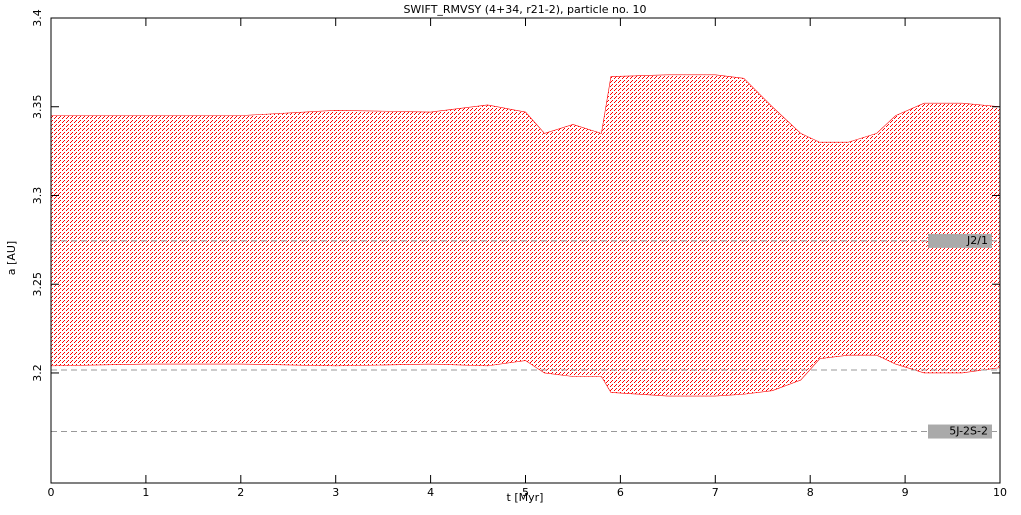 This screenshot has width=1021, height=515. Describe the element at coordinates (37, 18) in the screenshot. I see `y-tick-label: 3.4` at that location.